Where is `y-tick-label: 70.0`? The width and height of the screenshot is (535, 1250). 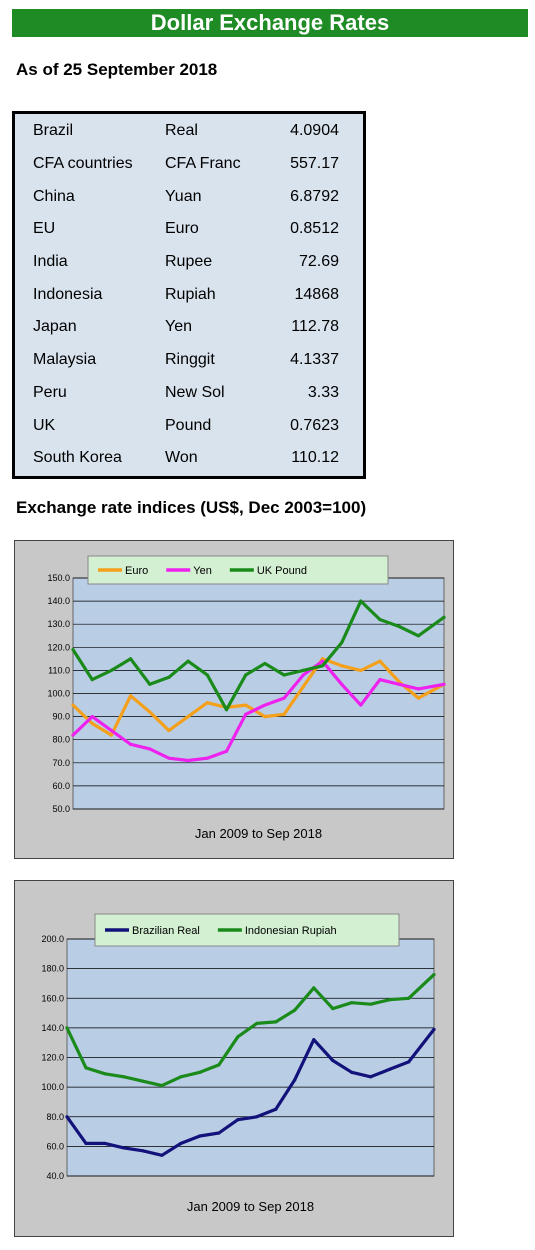
y-tick-label: 70.0 is located at coordinates (61, 763).